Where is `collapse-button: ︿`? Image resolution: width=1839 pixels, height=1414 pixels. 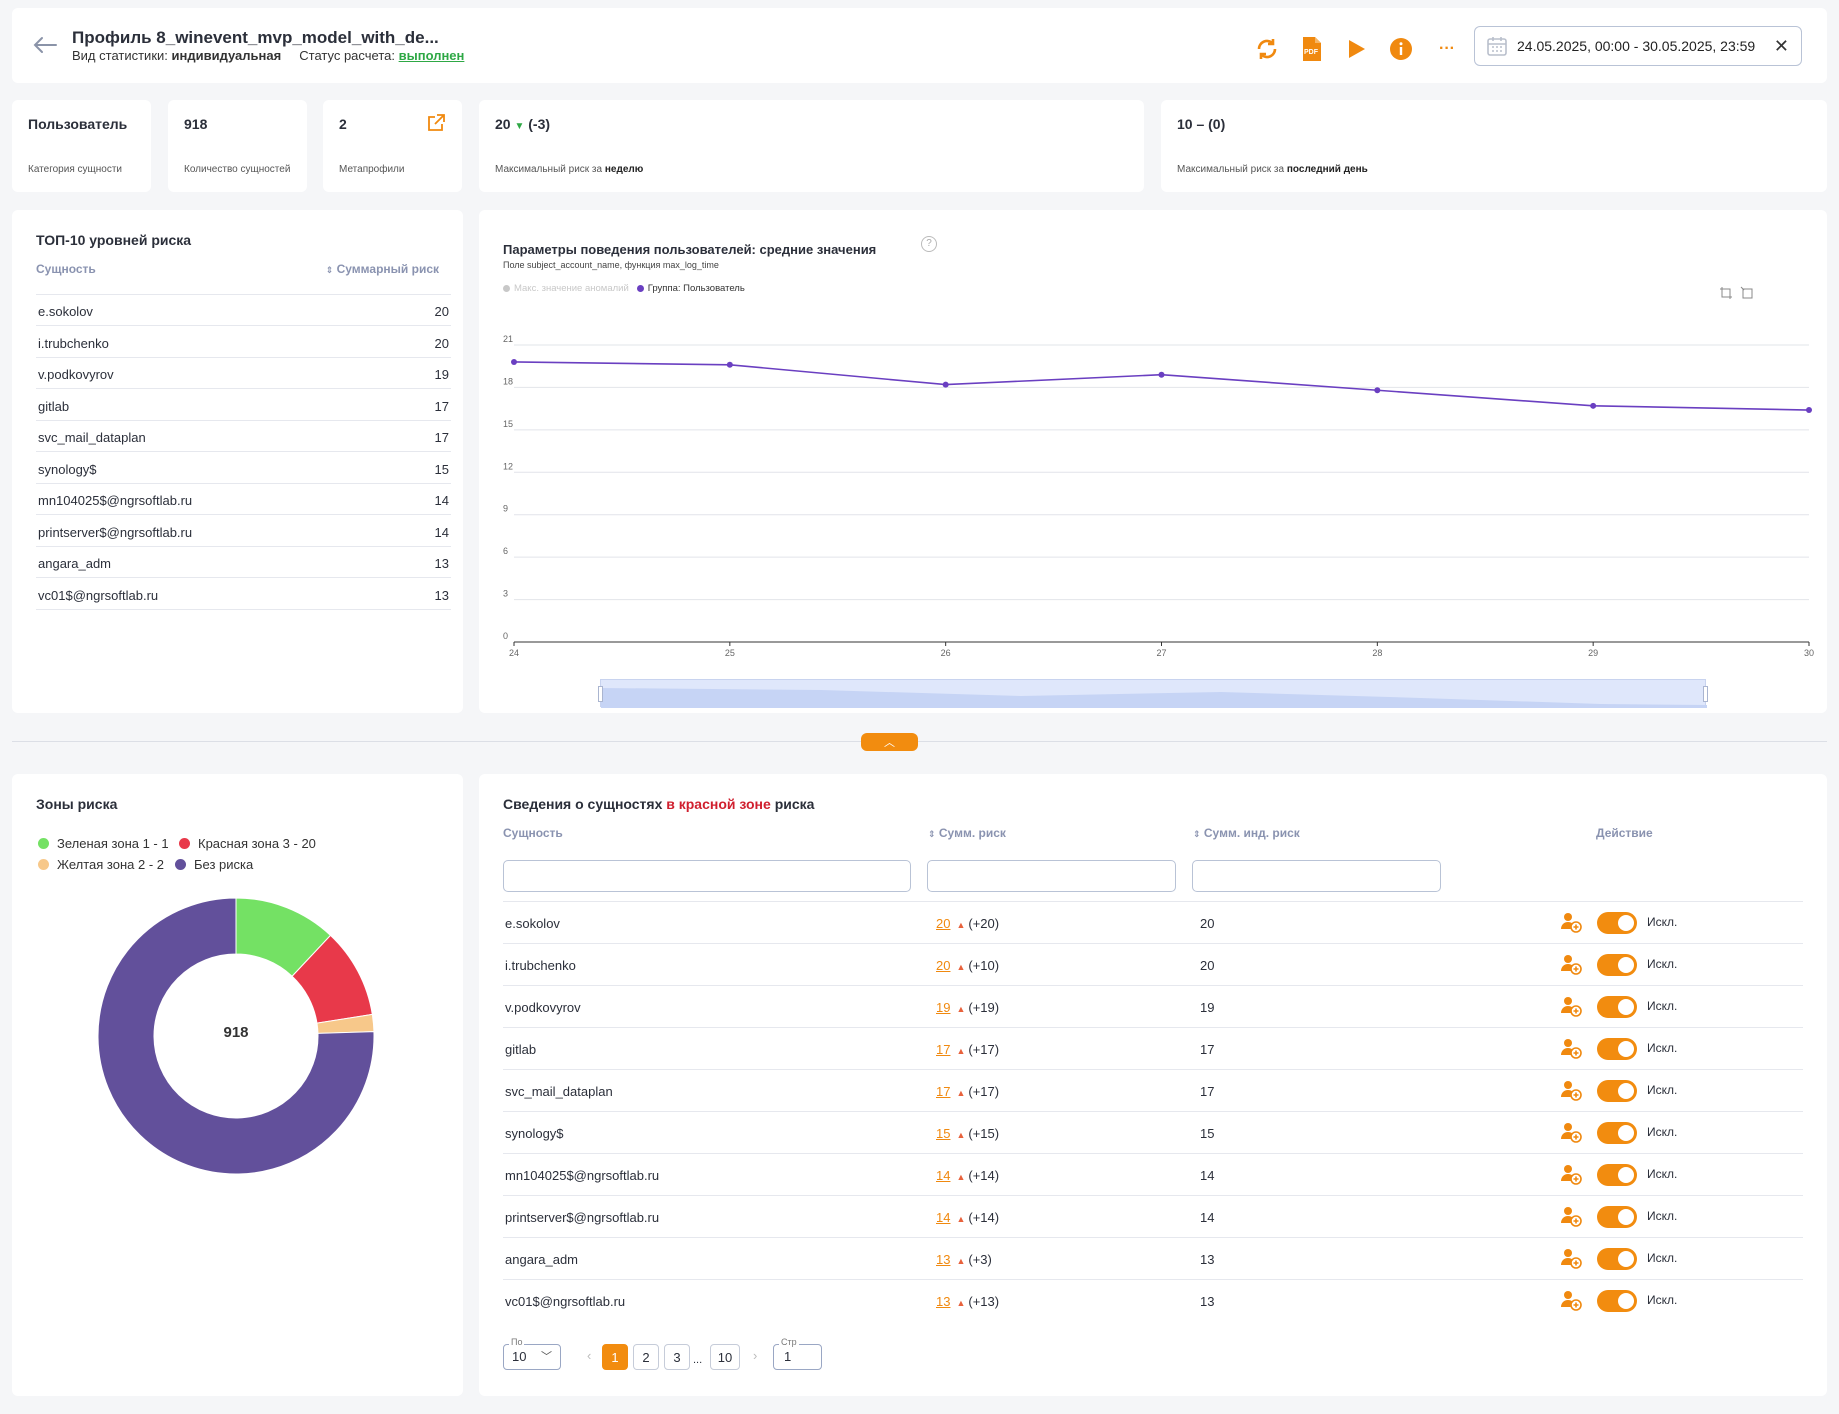 collapse-button: ︿ is located at coordinates (889, 742).